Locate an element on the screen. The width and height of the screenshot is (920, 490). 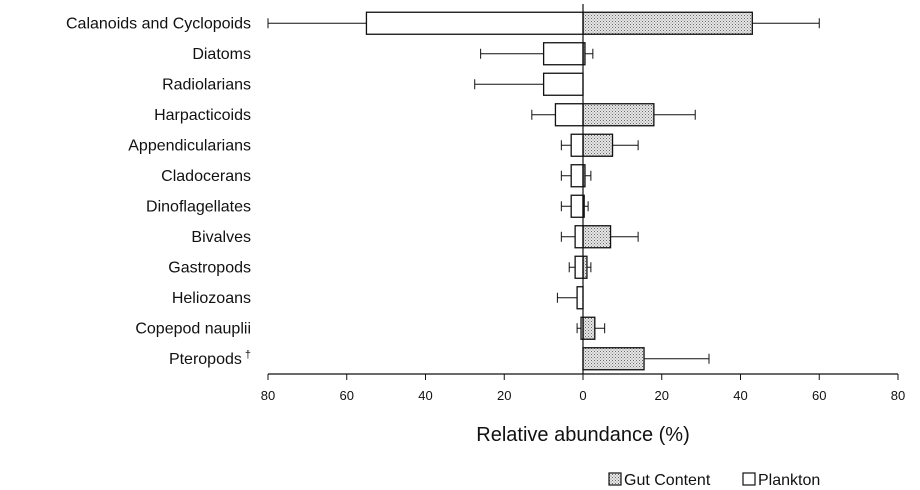
x-tick-label: 0 is located at coordinates (582, 395).